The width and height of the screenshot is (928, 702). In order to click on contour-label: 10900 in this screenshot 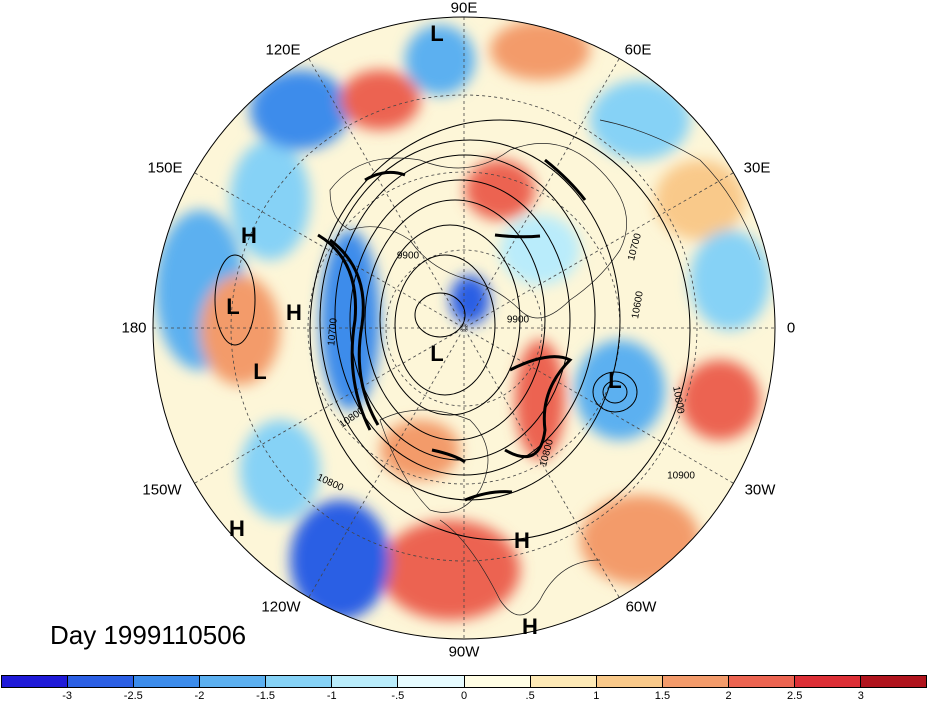, I will do `click(681, 476)`.